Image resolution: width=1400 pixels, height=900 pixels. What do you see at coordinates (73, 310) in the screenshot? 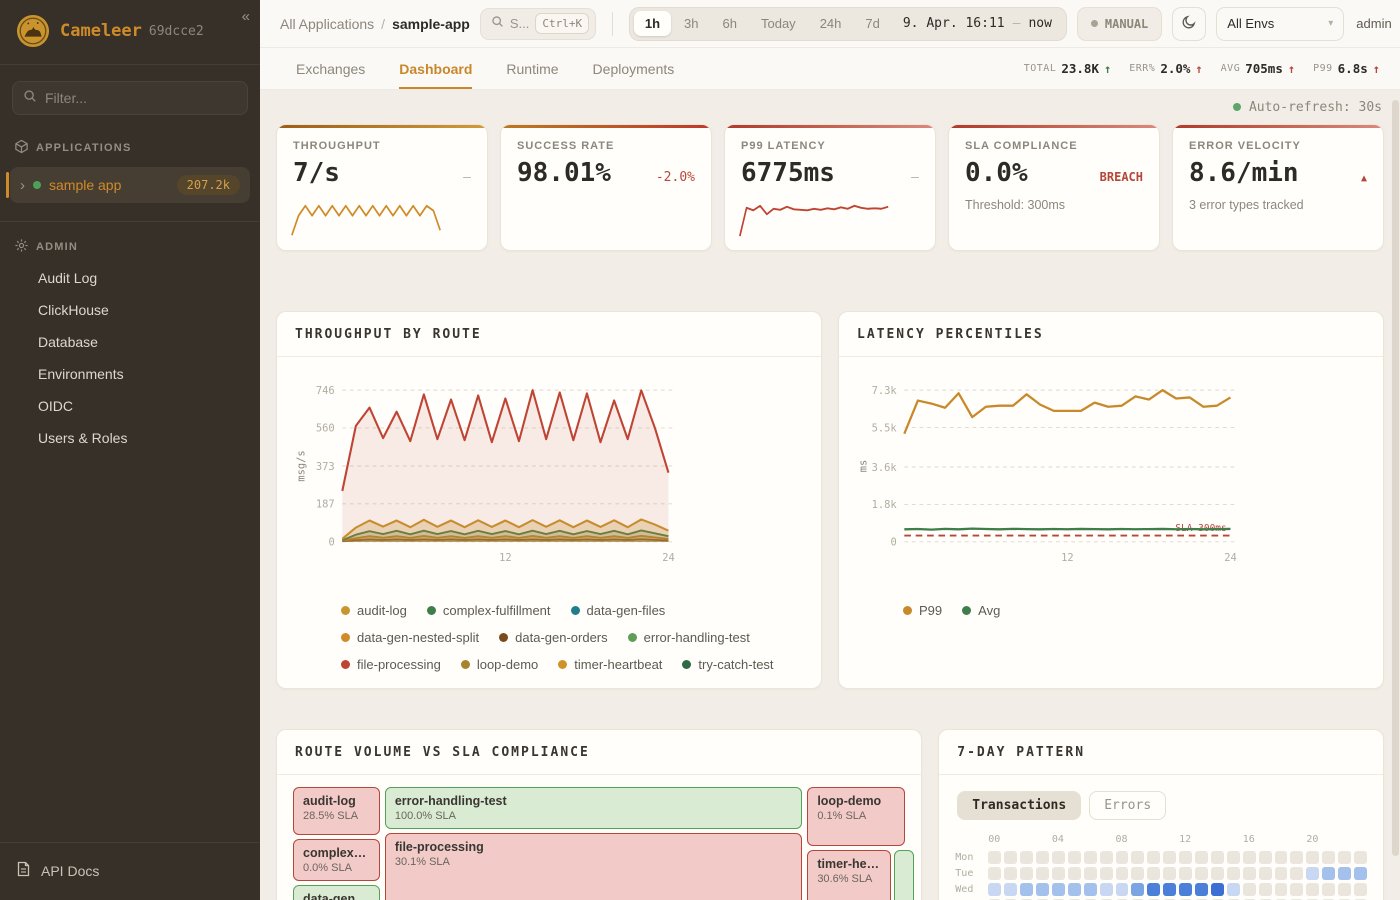
I see `sidebar-item-clickhouse: ClickHouse` at bounding box center [73, 310].